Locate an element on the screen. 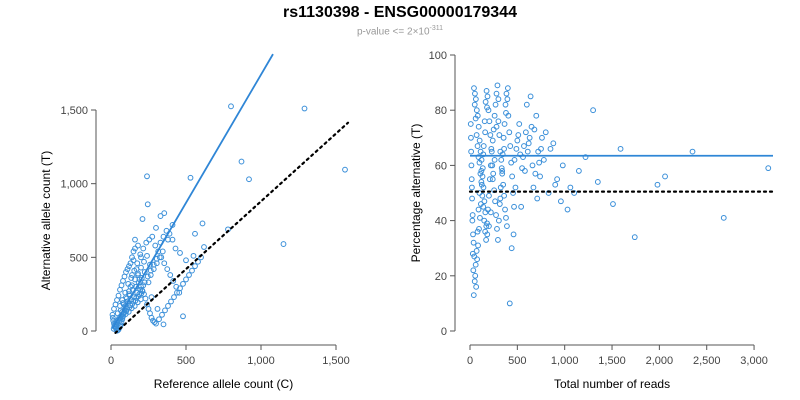 The height and width of the screenshot is (400, 800). chart-title: rs1130398 - ENSG00000179344 is located at coordinates (400, 12).